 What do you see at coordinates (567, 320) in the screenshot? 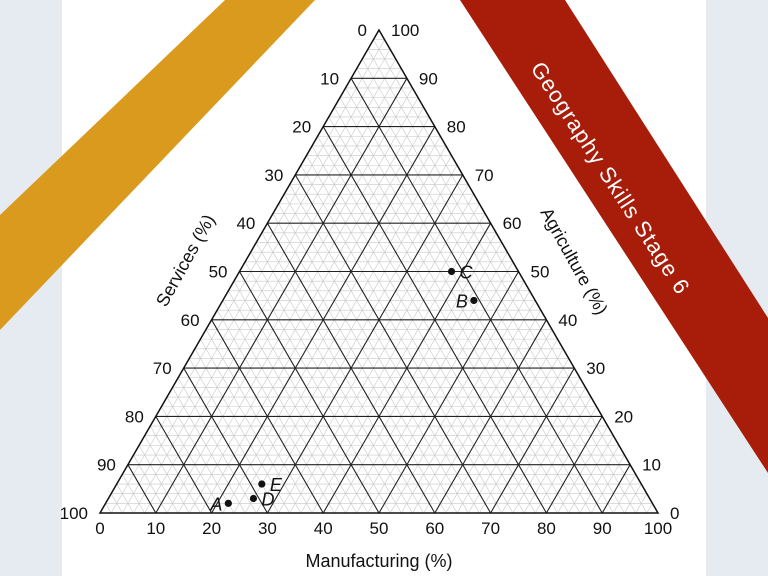
I see `right-tick-label: 40` at bounding box center [567, 320].